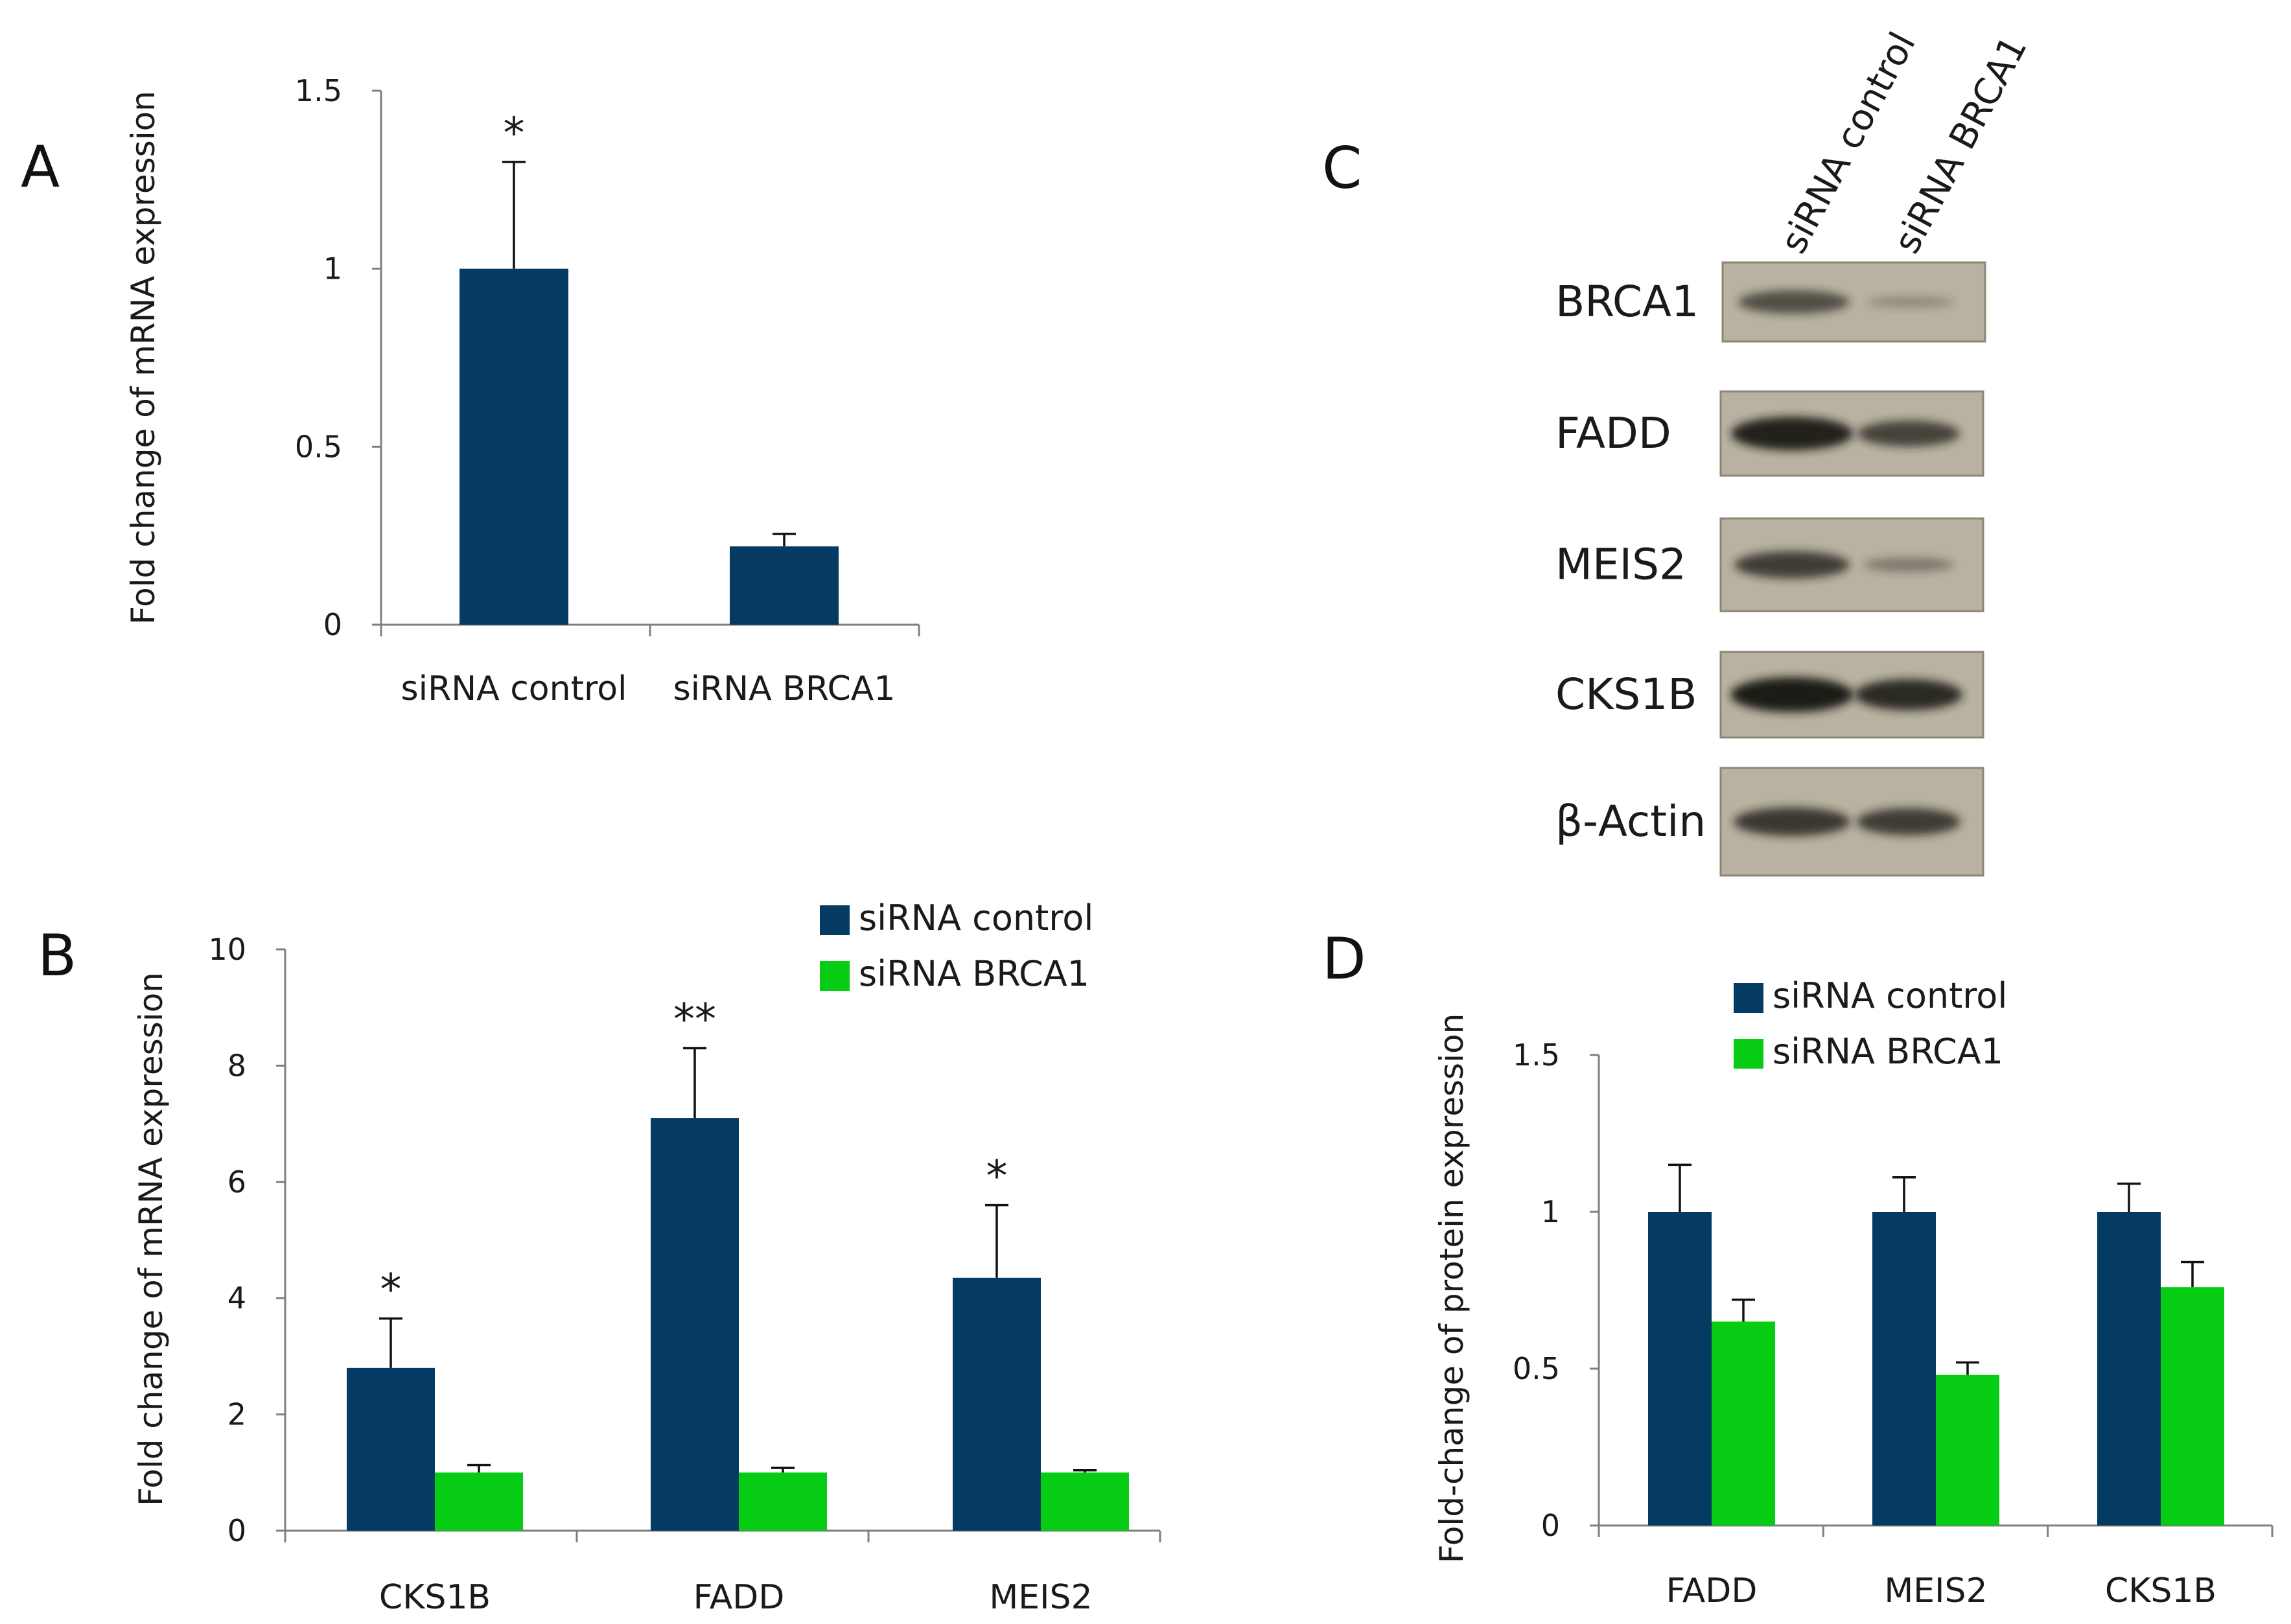 This screenshot has height=1624, width=2291. What do you see at coordinates (784, 689) in the screenshot?
I see `category-label: siRNA BRCA1` at bounding box center [784, 689].